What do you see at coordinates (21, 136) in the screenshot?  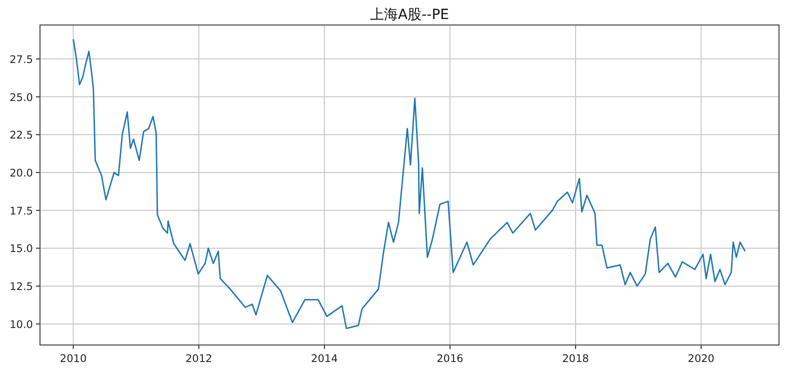 I see `y-tick-label: 22.5` at bounding box center [21, 136].